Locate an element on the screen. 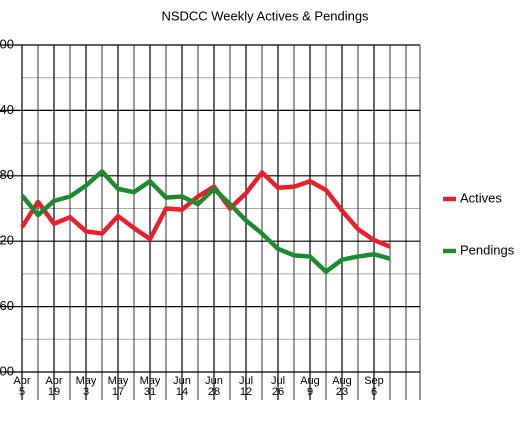  series-line is located at coordinates (205, 209).